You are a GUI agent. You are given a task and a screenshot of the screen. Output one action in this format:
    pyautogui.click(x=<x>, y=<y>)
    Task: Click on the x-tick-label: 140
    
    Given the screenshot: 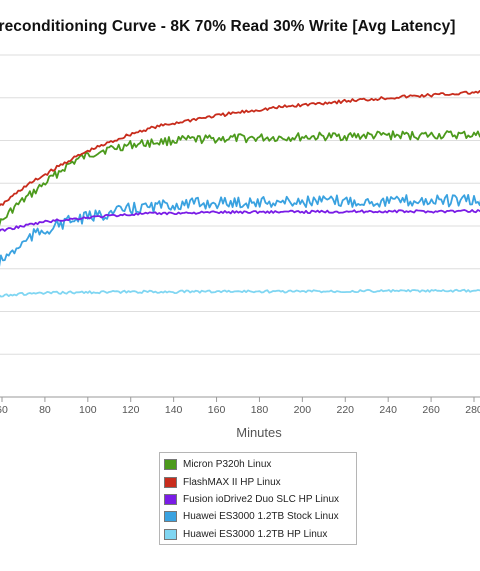 What is the action you would take?
    pyautogui.click(x=174, y=410)
    